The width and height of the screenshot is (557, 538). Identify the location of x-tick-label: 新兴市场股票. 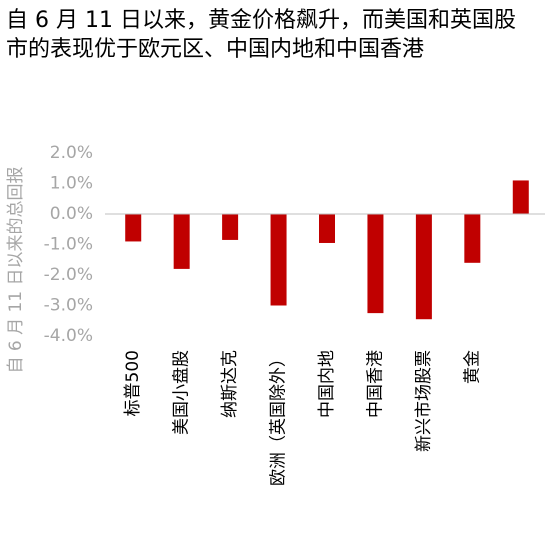
(424, 401).